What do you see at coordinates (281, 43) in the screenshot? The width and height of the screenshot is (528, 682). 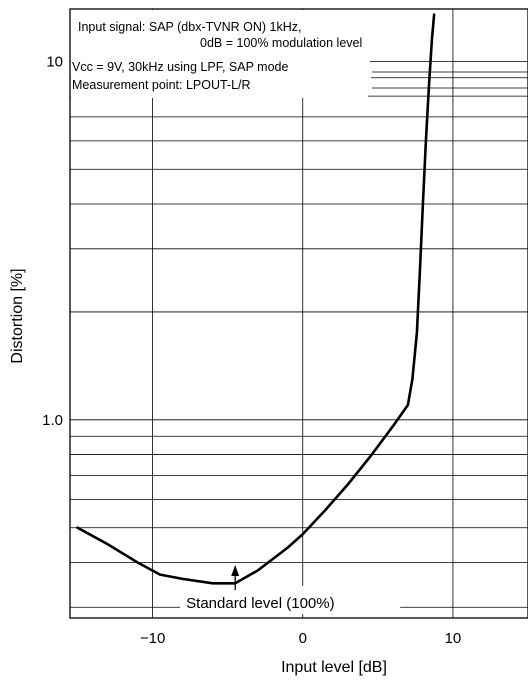 I see `annotation-line: 0dB = 100% modulation level` at bounding box center [281, 43].